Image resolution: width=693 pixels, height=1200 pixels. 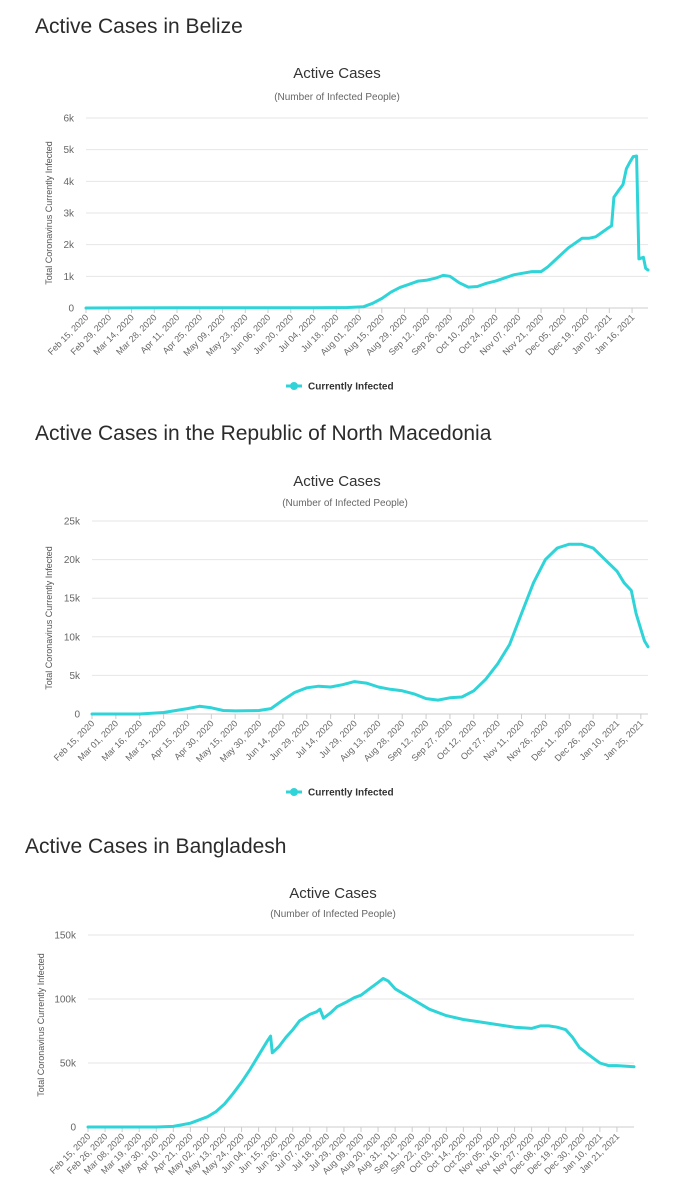 I want to click on y-tick-label: 1k, so click(x=69, y=277).